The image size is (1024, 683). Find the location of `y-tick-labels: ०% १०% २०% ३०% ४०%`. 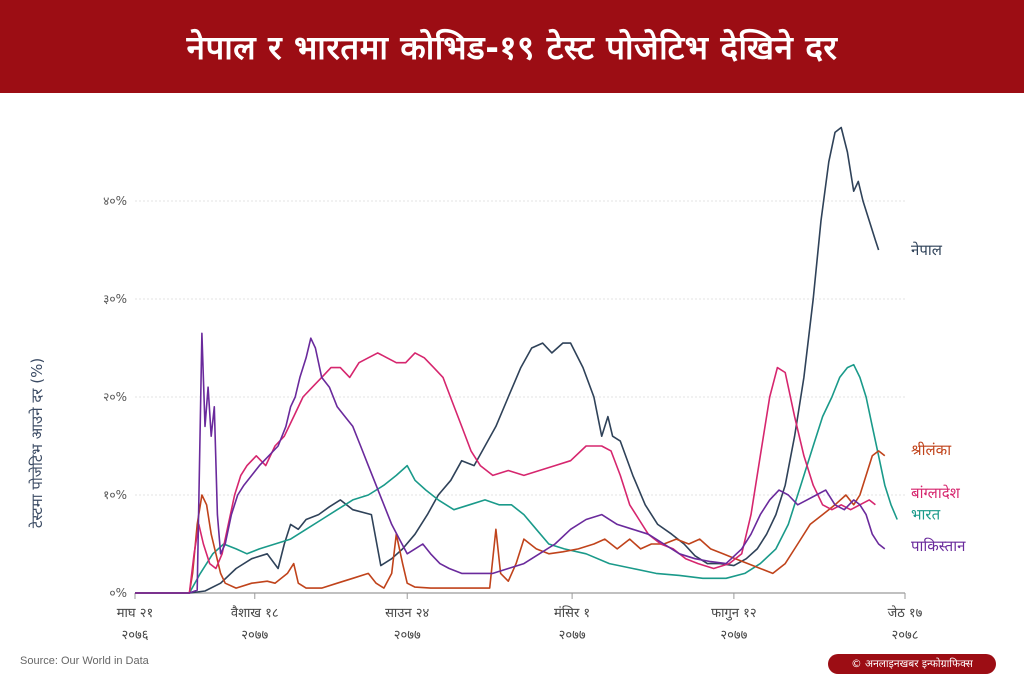

y-tick-labels: ०% १०% २०% ३०% ४०% is located at coordinates (115, 397).